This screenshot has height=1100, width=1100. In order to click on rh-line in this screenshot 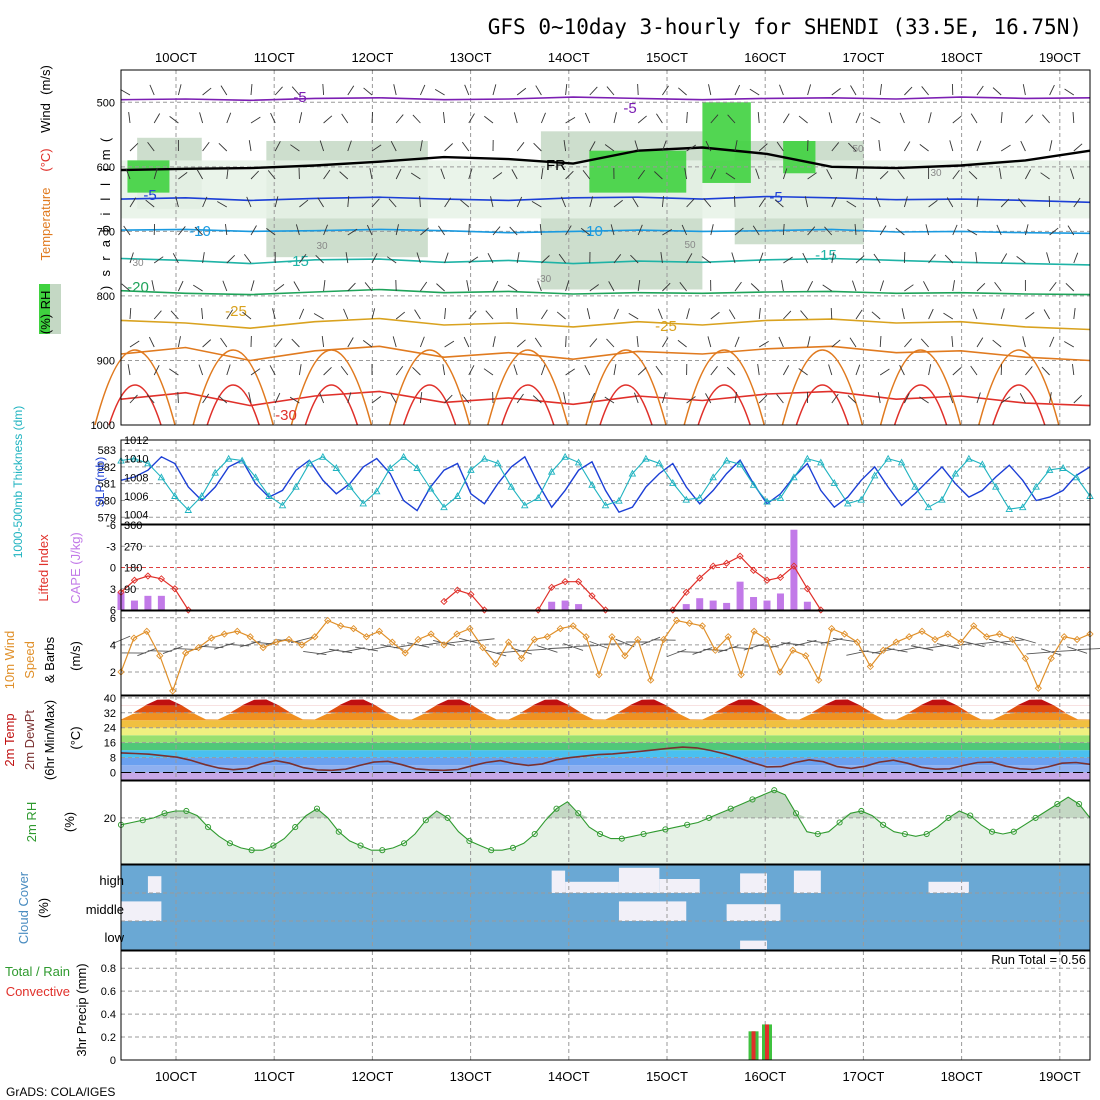, I will do `click(605, 820)`.